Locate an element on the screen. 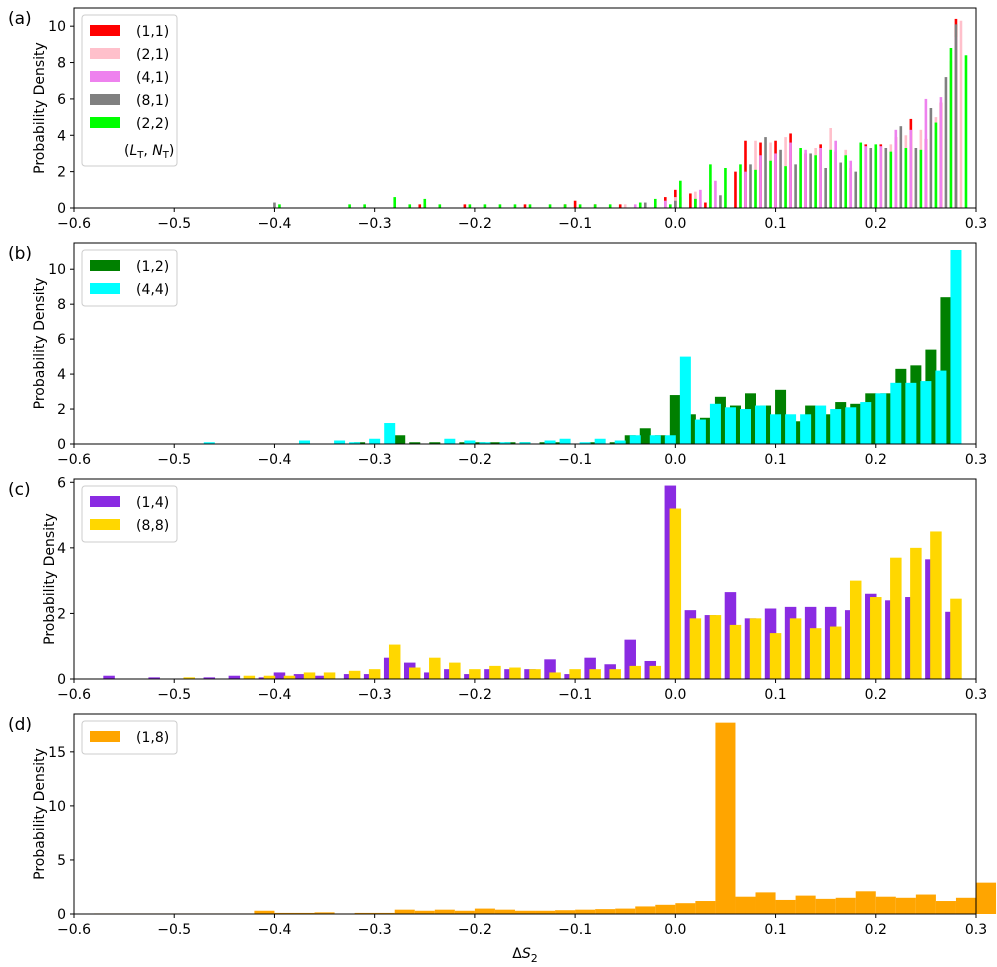 The image size is (997, 967). x-tick-label-2-8: 0.2 is located at coordinates (876, 695).